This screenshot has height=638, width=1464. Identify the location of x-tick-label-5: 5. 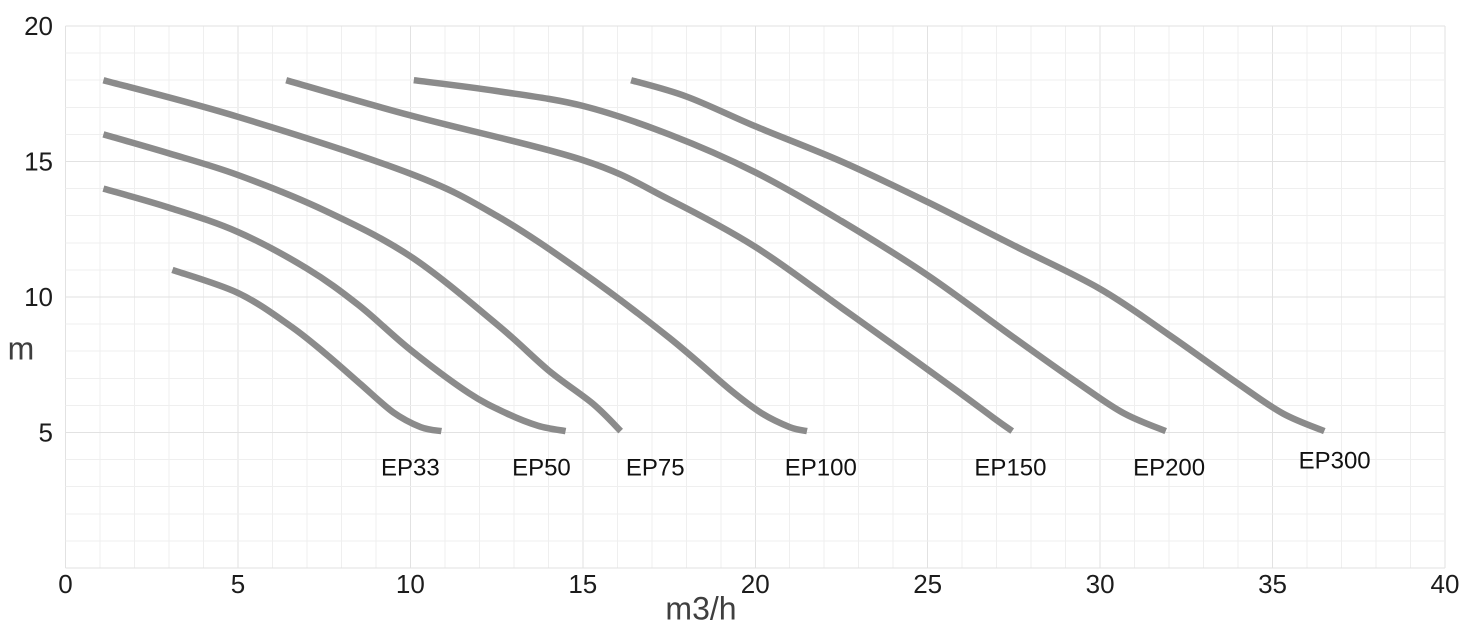
(238, 584).